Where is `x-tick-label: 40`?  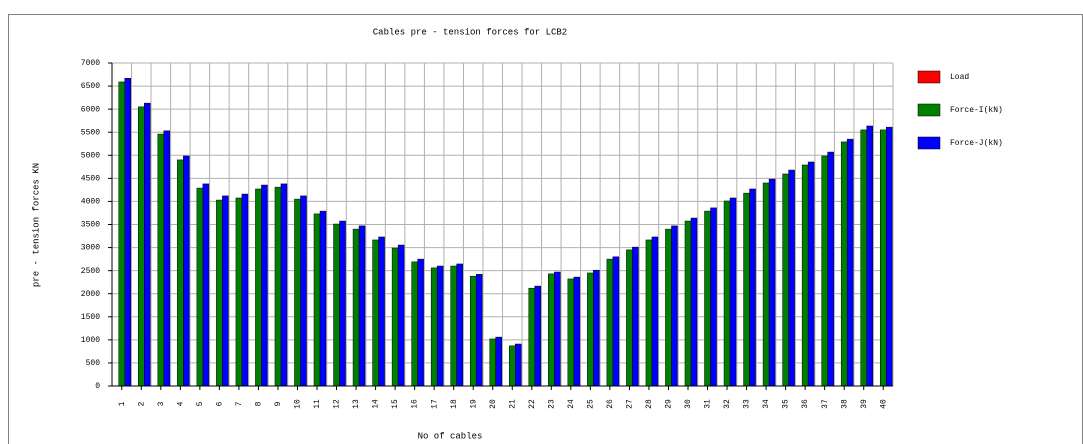 x-tick-label: 40 is located at coordinates (883, 404).